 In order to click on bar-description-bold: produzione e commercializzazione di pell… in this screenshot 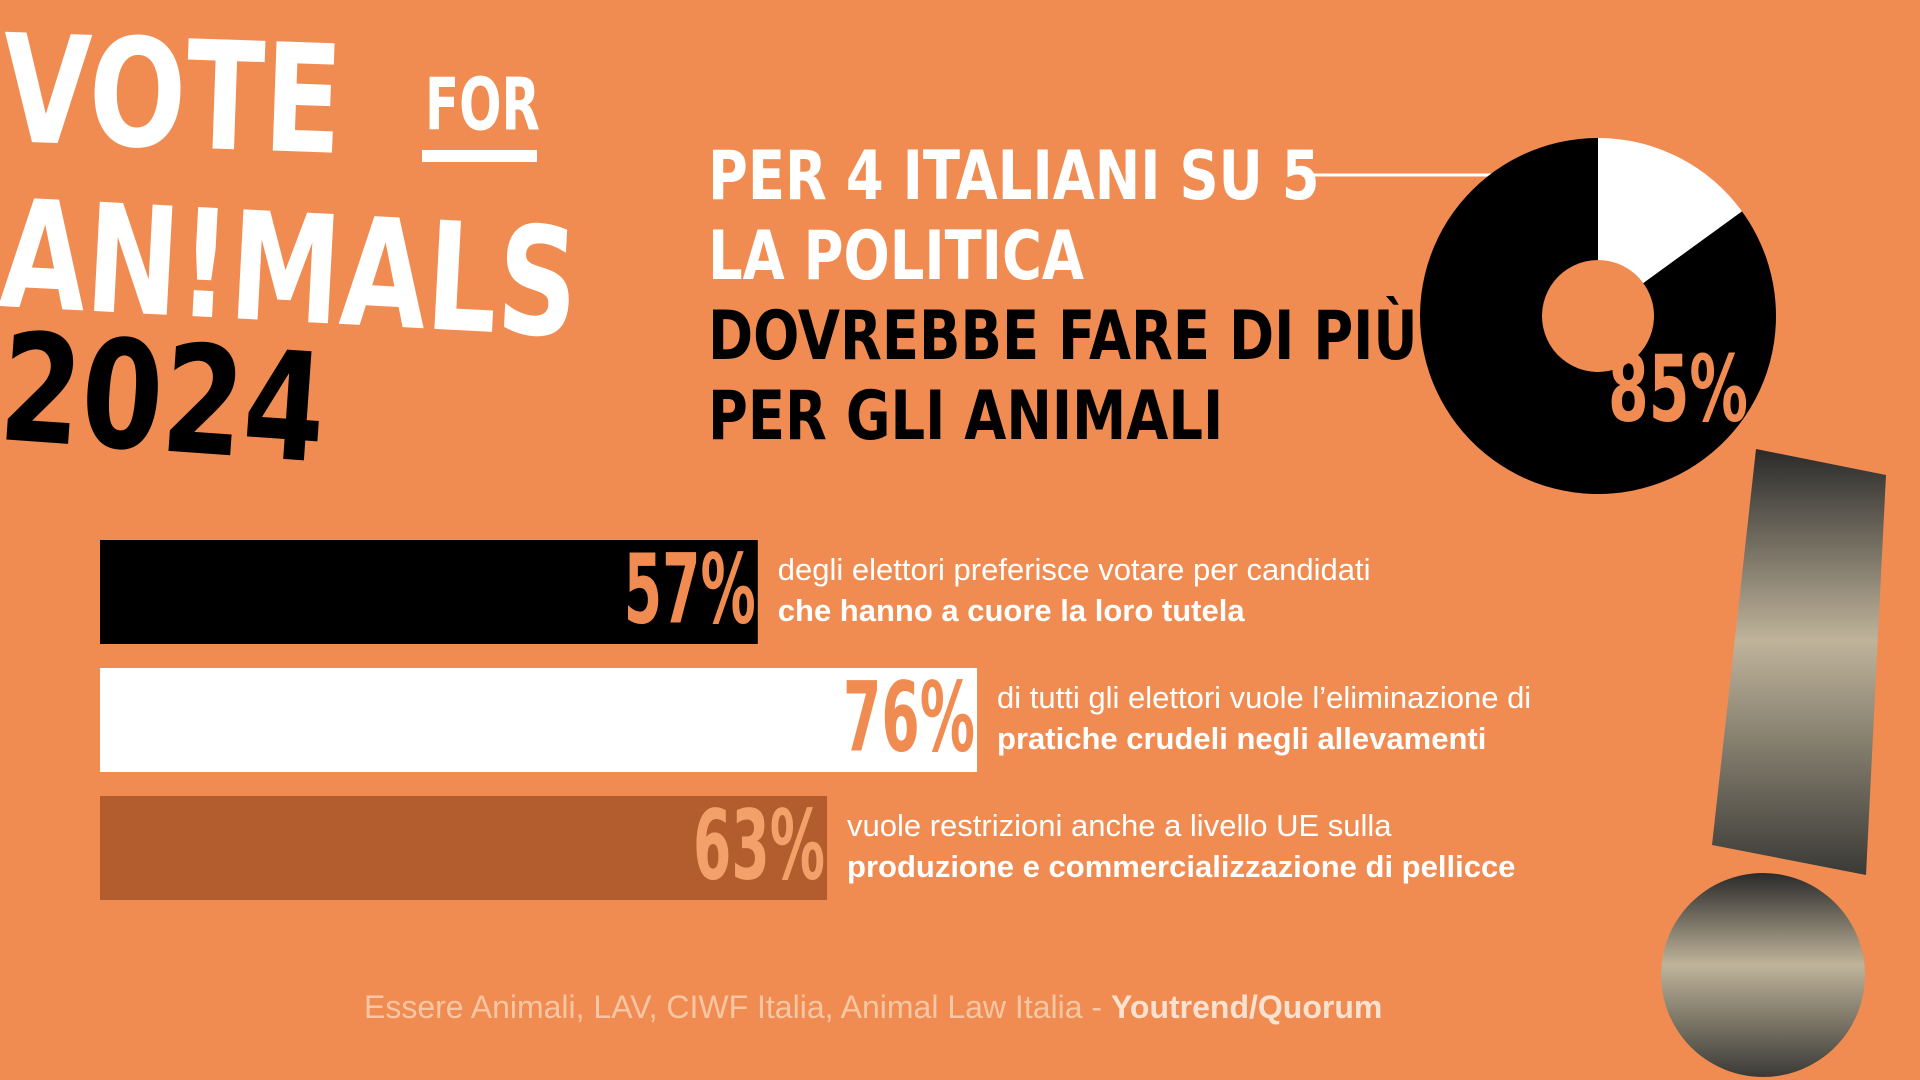, I will do `click(1181, 866)`.